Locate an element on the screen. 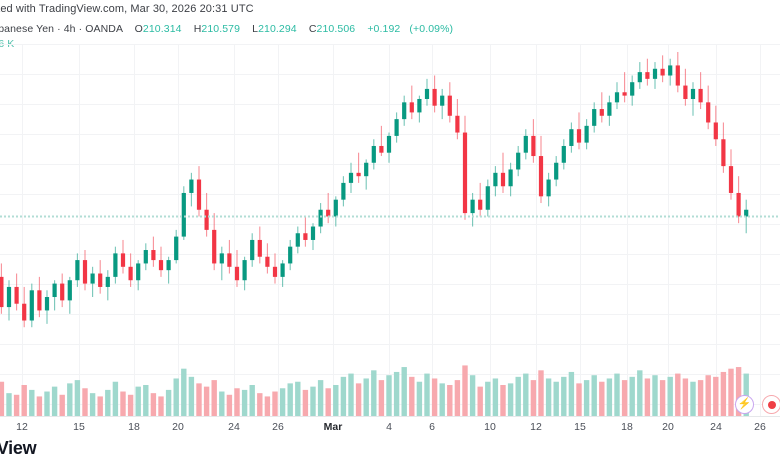 This screenshot has width=780, height=470. time-axis-tick: 6 is located at coordinates (432, 427).